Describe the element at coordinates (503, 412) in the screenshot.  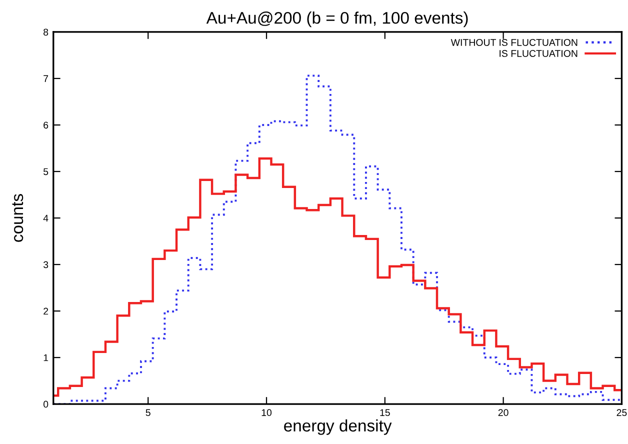
I see `x-tick-label: 20` at that location.